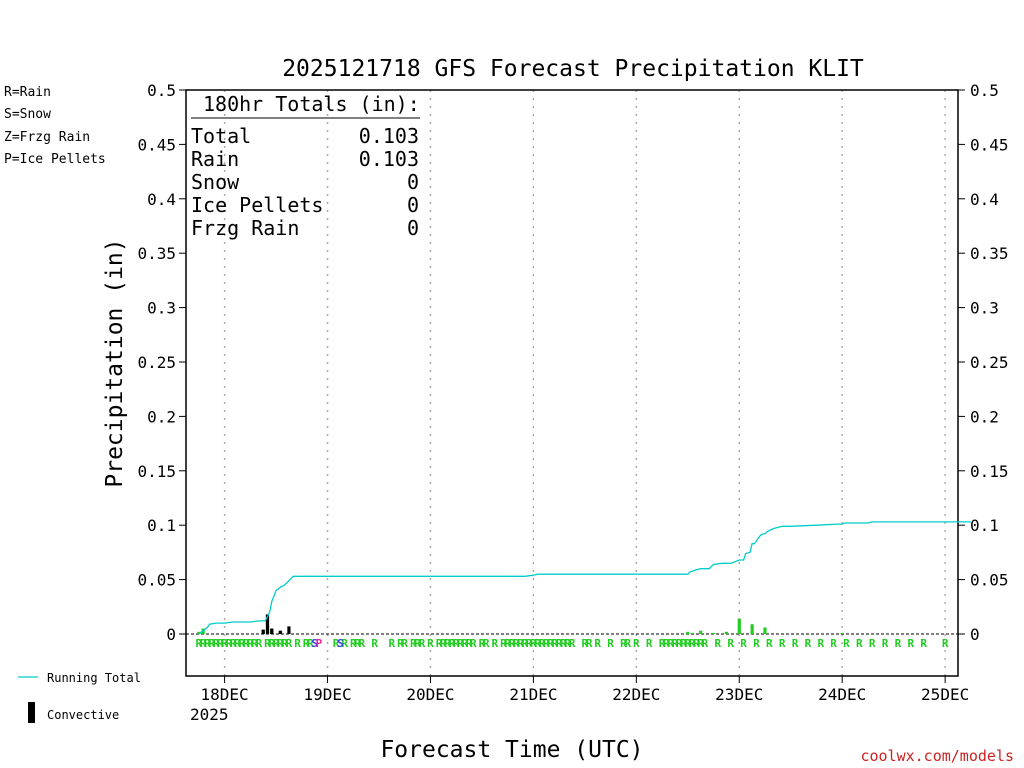 The height and width of the screenshot is (768, 1024). I want to click on y-tick-label-right: 0.3, so click(984, 308).